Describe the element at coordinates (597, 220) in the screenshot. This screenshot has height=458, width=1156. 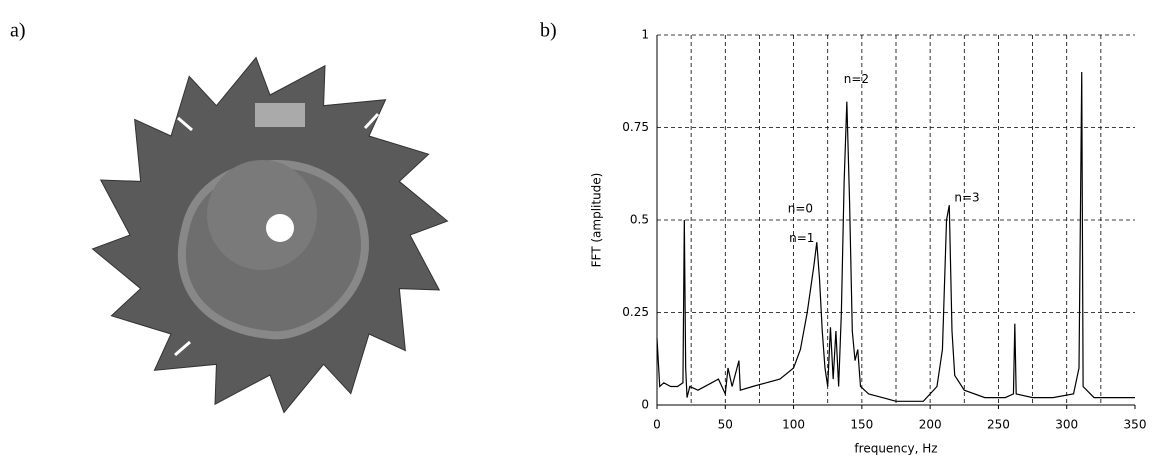
I see `y-axis-label: FFT (amplitude)` at that location.